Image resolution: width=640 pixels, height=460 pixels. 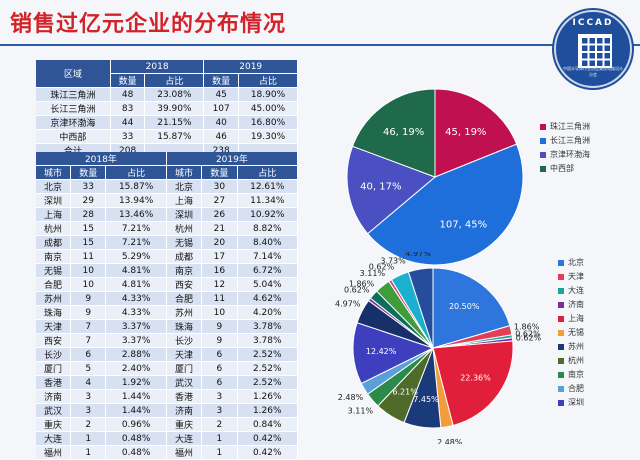 I want to click on table-cell: 44, so click(x=128, y=122).